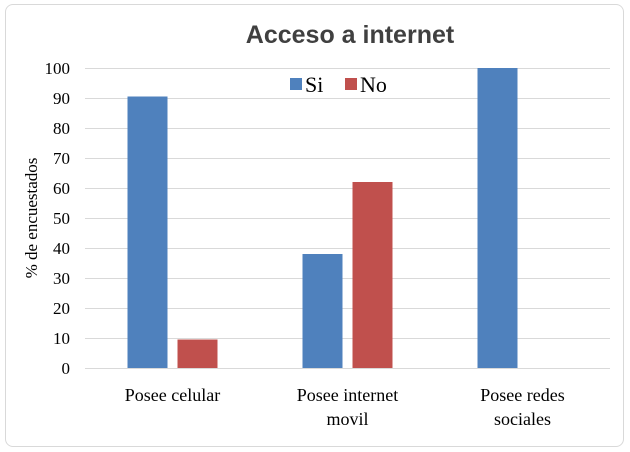 Image resolution: width=630 pixels, height=452 pixels. I want to click on category-label: movil, so click(347, 419).